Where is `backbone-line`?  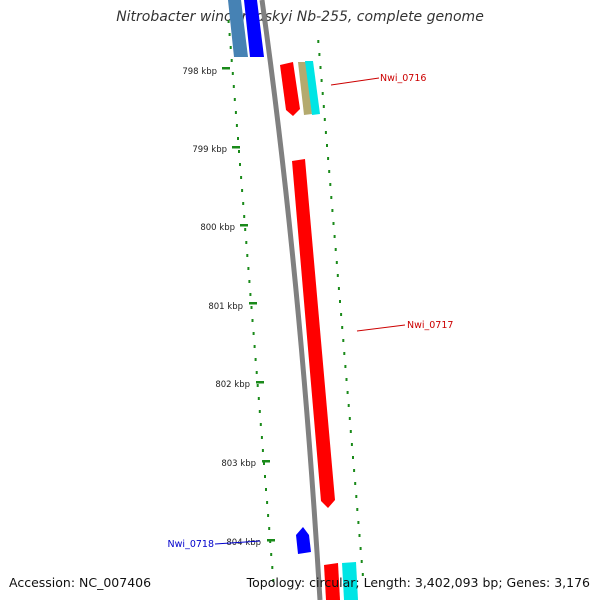 backbone-line is located at coordinates (291, 300).